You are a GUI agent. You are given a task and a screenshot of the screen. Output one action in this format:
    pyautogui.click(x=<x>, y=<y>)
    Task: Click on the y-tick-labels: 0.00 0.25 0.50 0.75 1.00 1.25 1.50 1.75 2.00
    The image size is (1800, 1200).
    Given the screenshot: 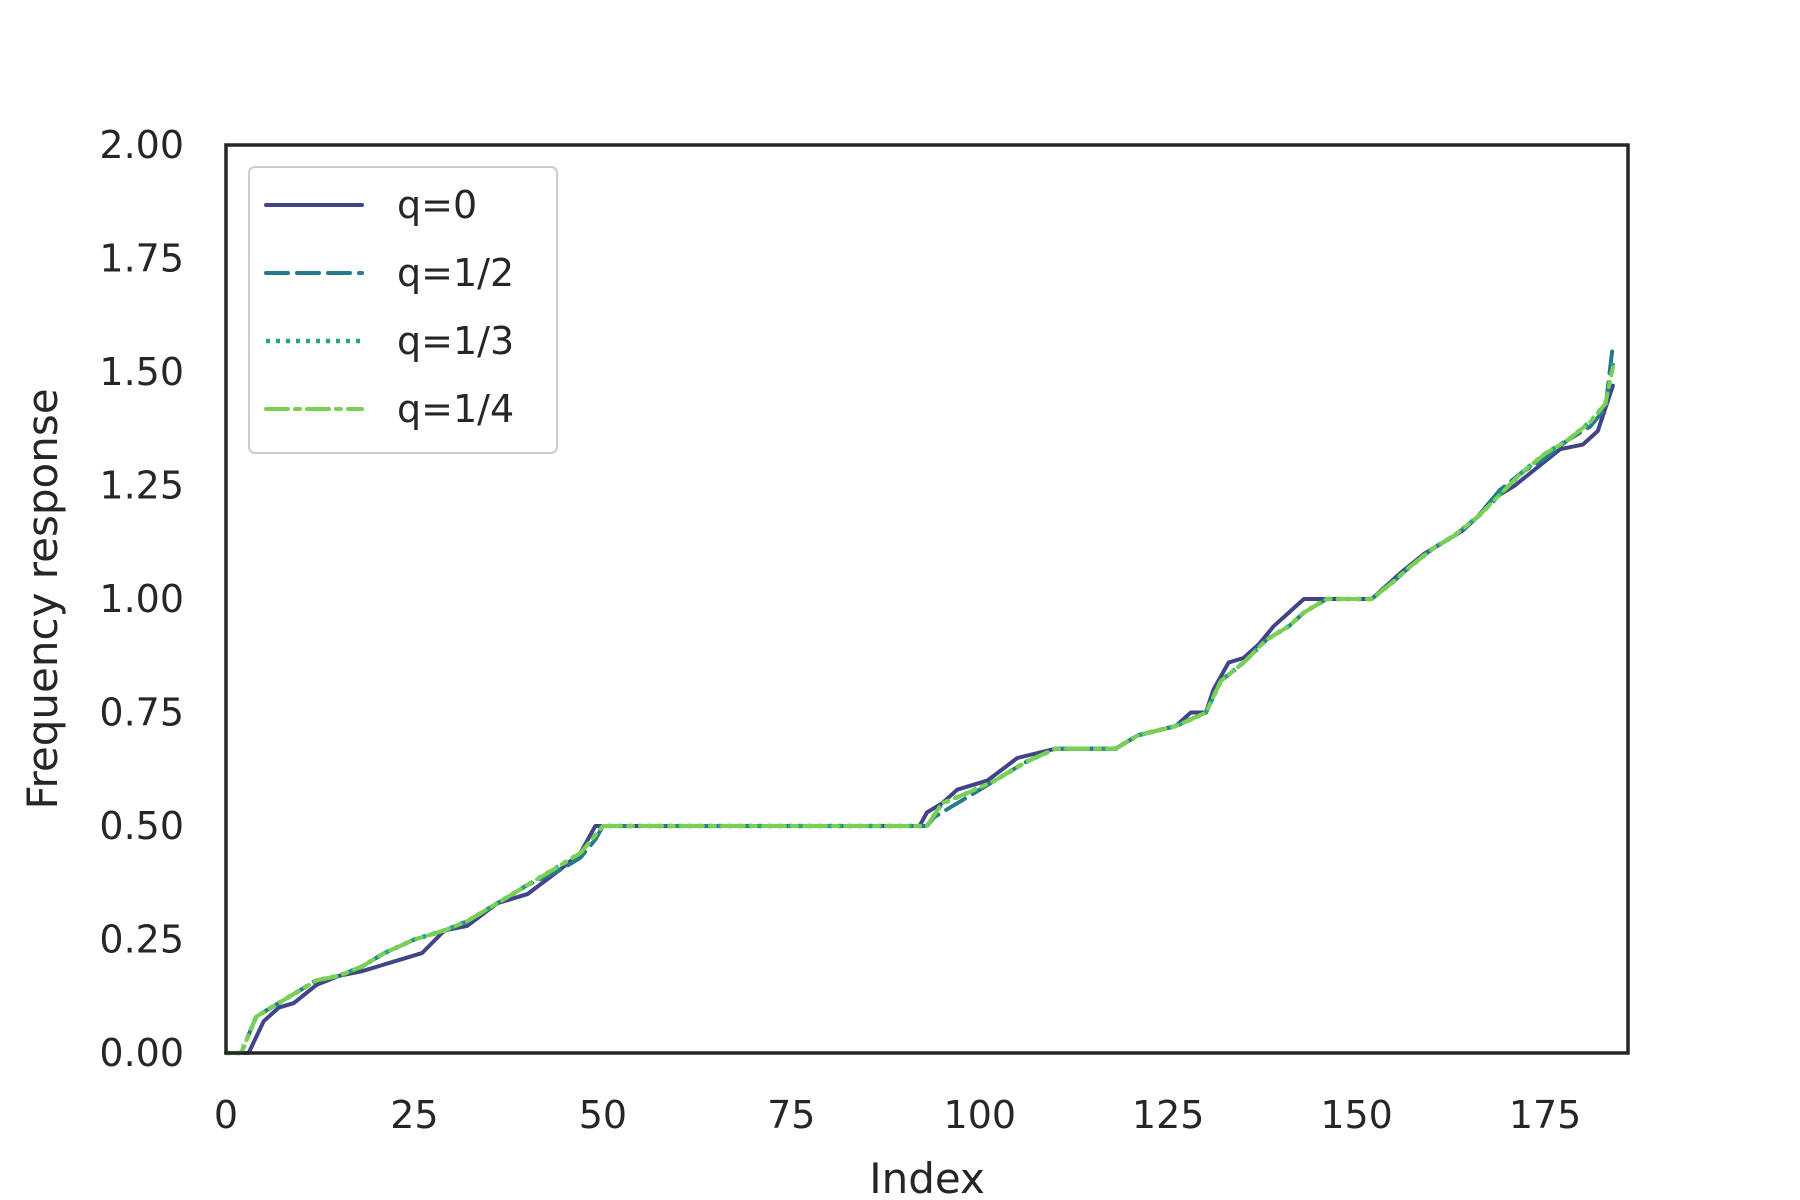 What is the action you would take?
    pyautogui.click(x=141, y=599)
    